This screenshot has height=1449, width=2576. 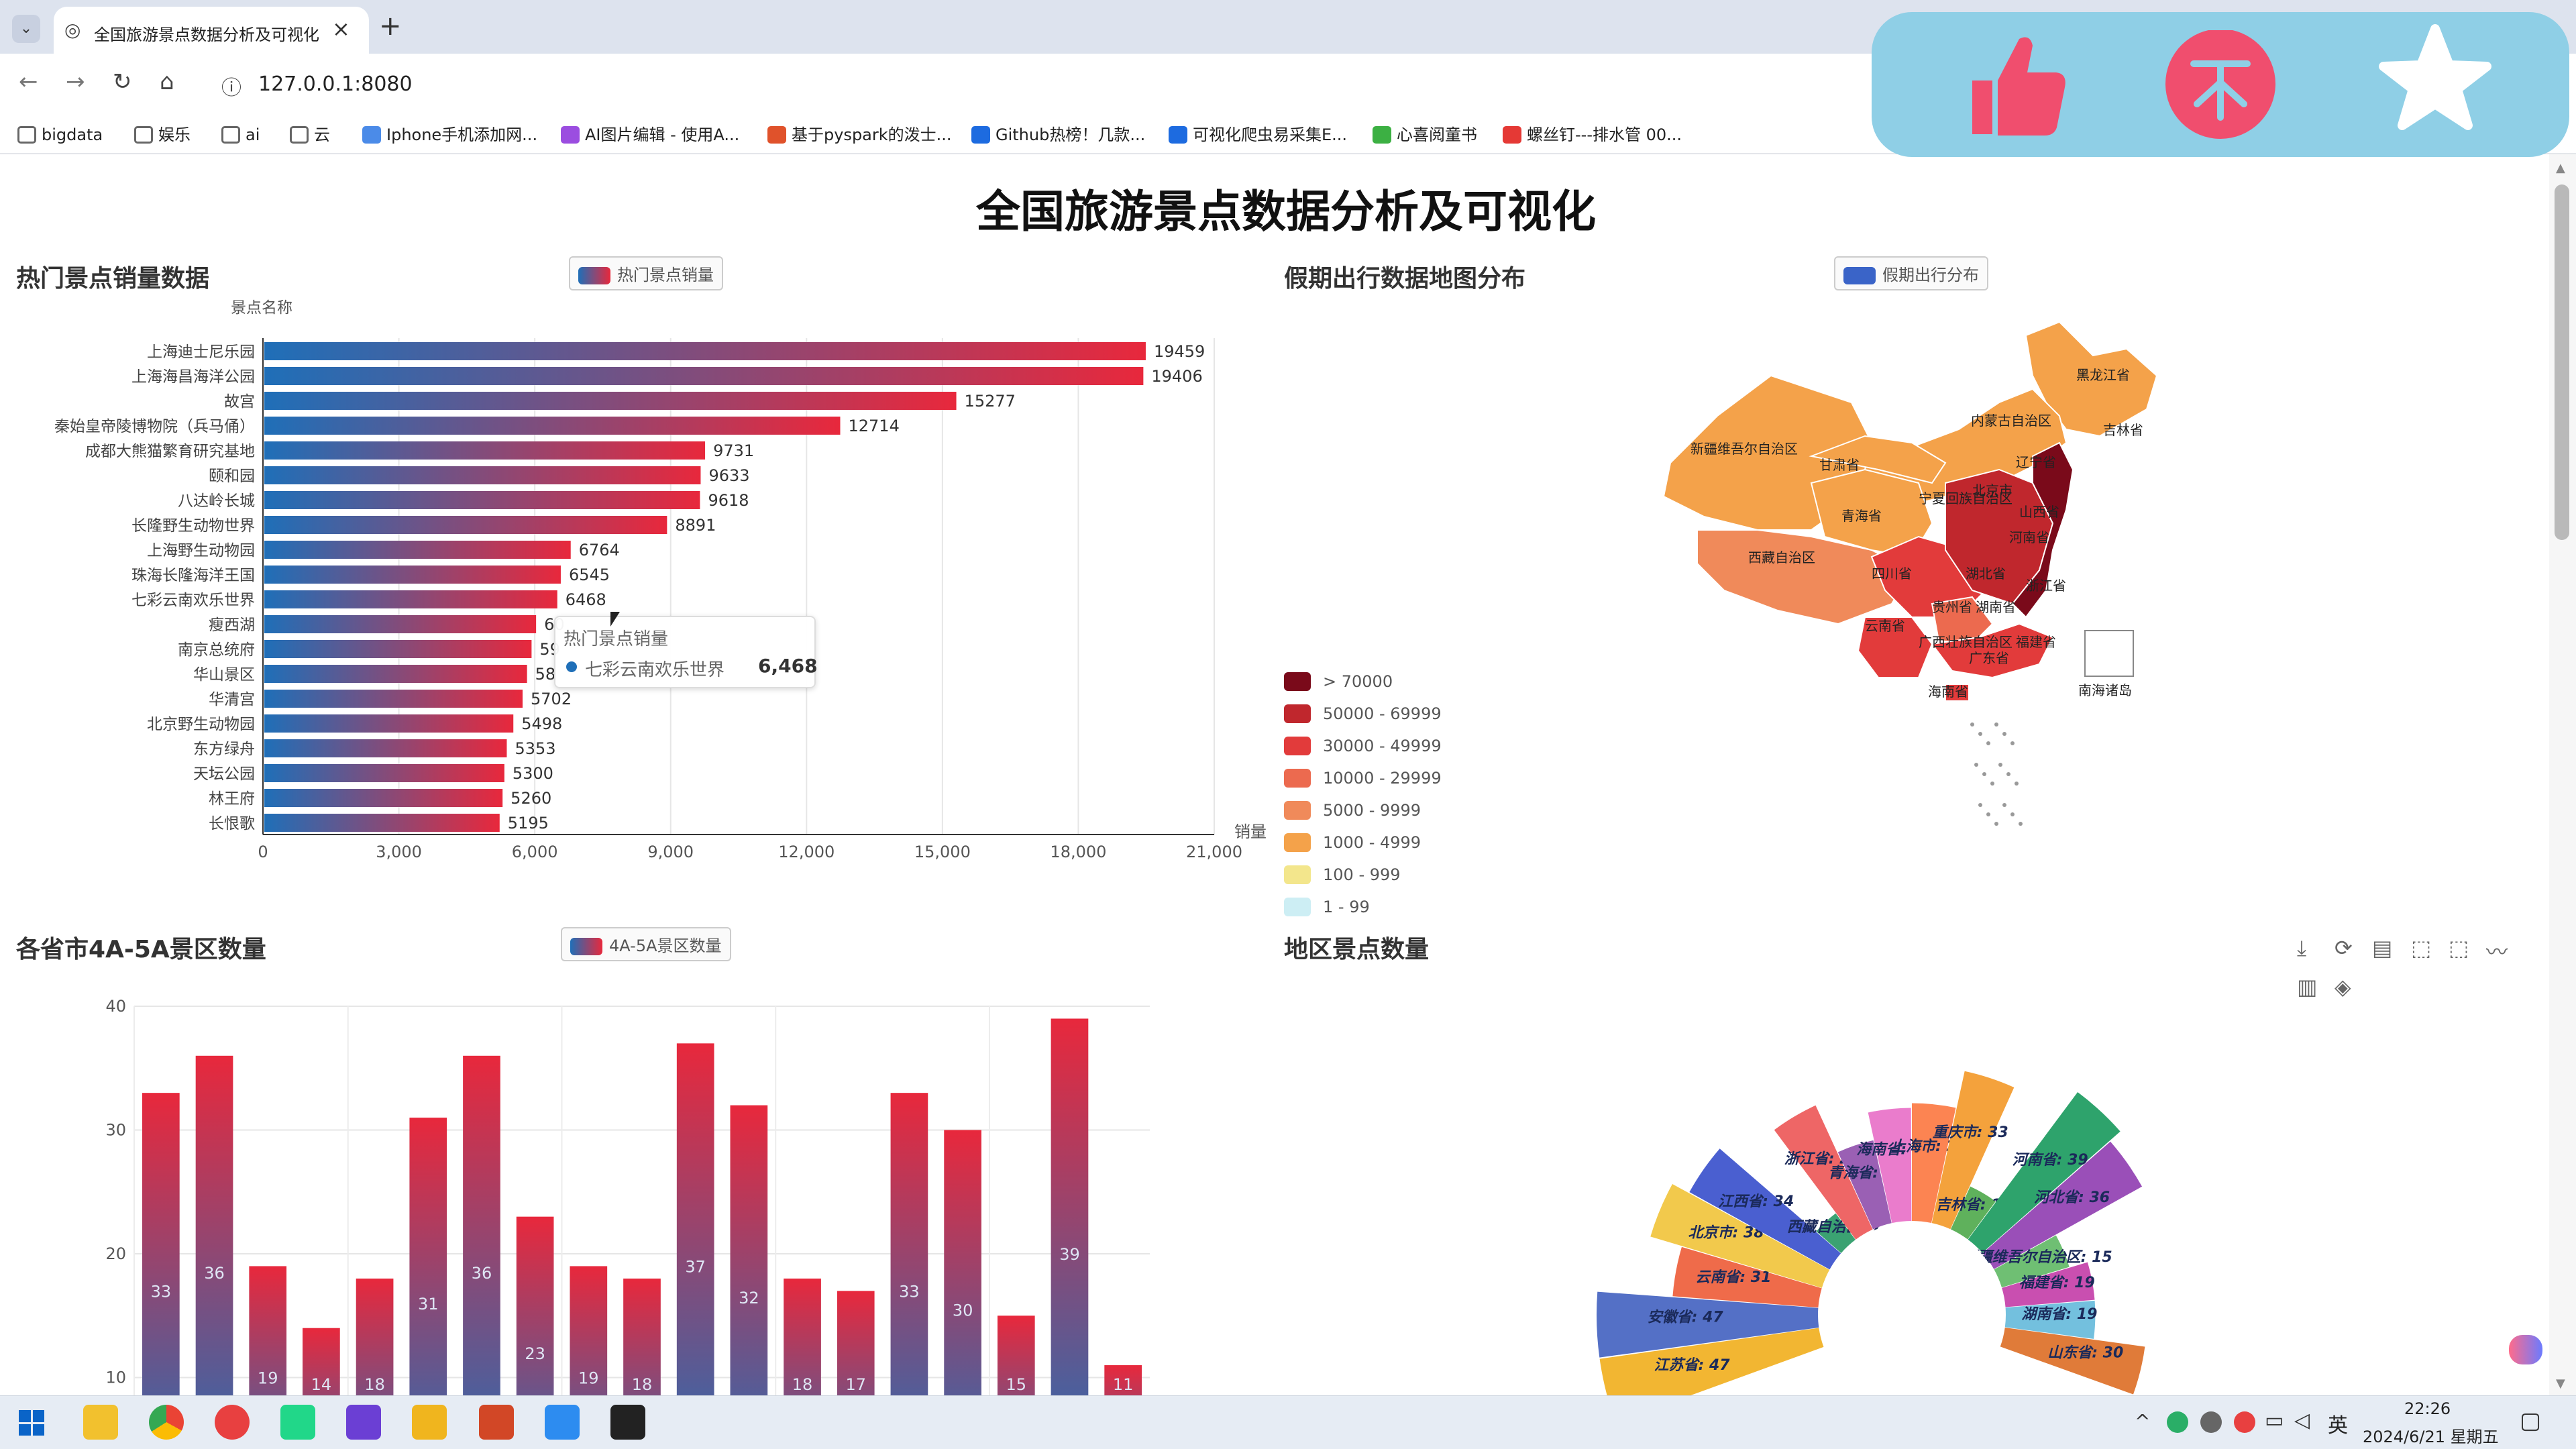 I want to click on tray-app2-icon, so click(x=2244, y=1422).